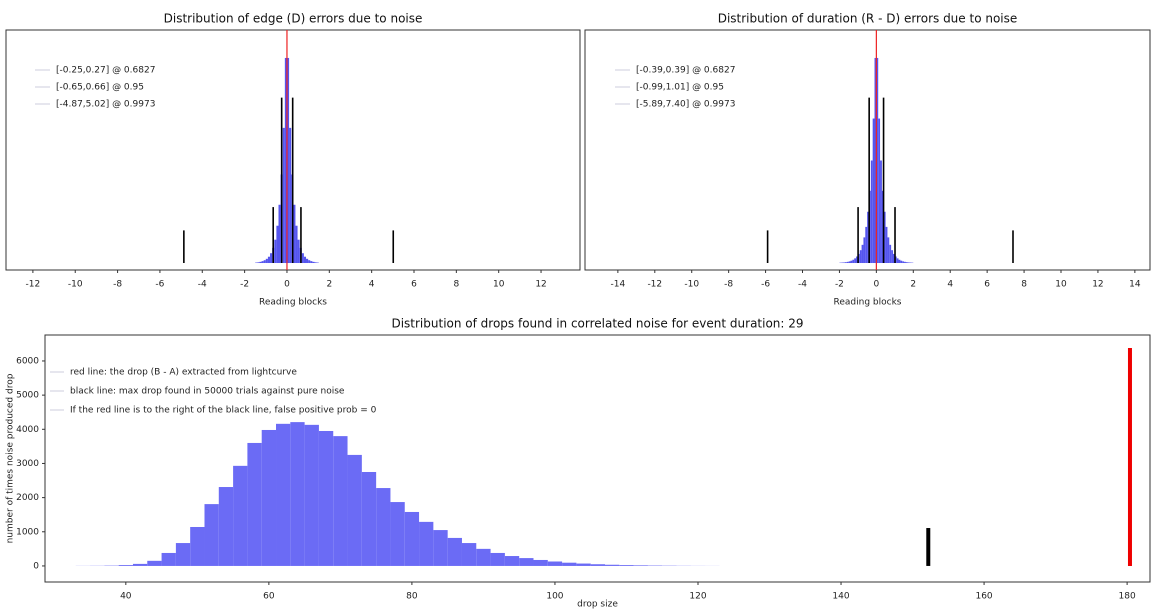 This screenshot has width=1152, height=612. Describe the element at coordinates (868, 303) in the screenshot. I see `x-axis-label: Reading blocks` at that location.